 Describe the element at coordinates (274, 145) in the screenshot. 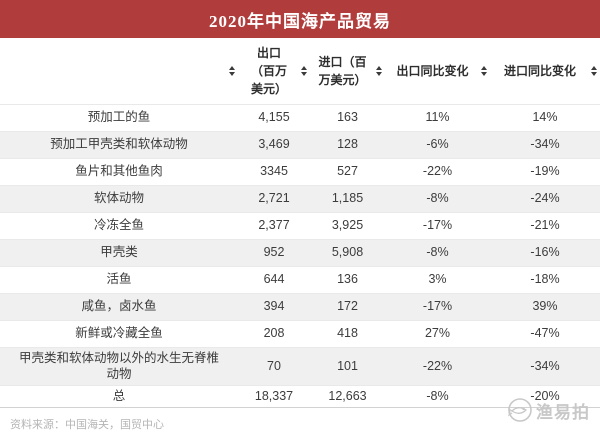

I see `cell-export: 3,469` at that location.